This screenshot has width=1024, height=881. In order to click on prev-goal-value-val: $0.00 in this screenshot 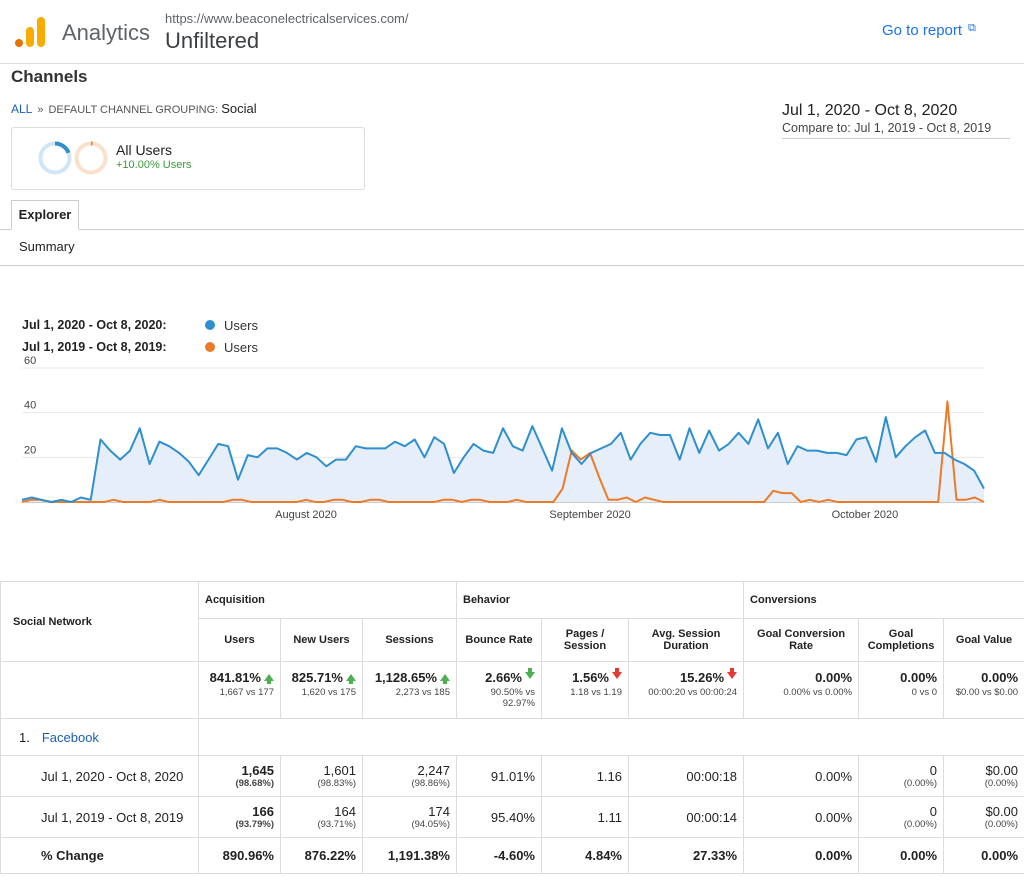, I will do `click(1002, 811)`.